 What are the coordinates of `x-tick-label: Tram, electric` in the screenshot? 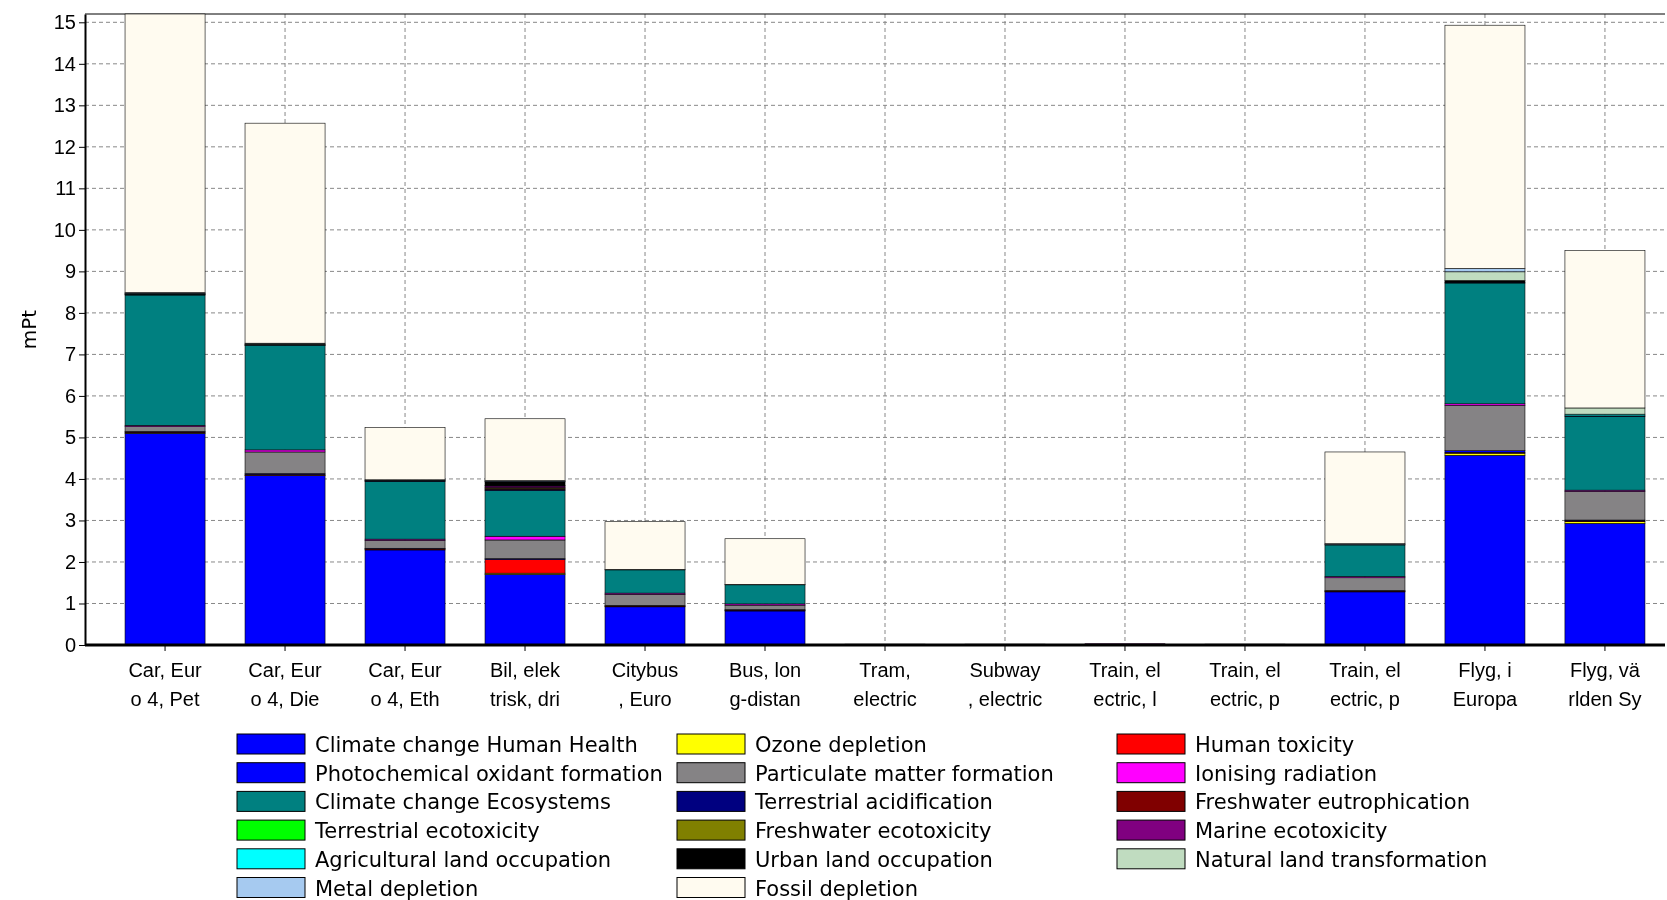 It's located at (885, 684).